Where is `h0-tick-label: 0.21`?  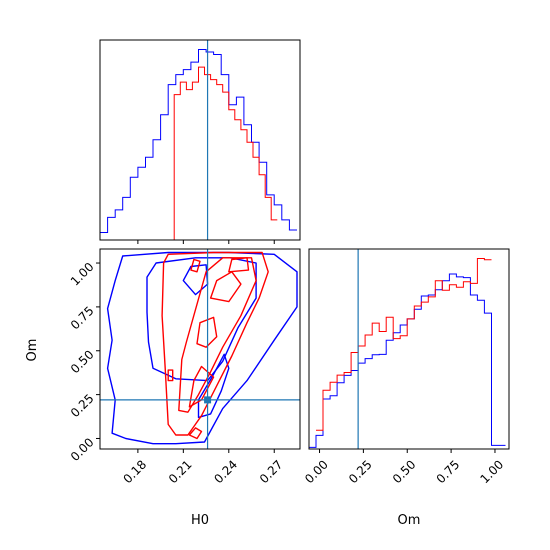
h0-tick-label: 0.21 is located at coordinates (180, 471).